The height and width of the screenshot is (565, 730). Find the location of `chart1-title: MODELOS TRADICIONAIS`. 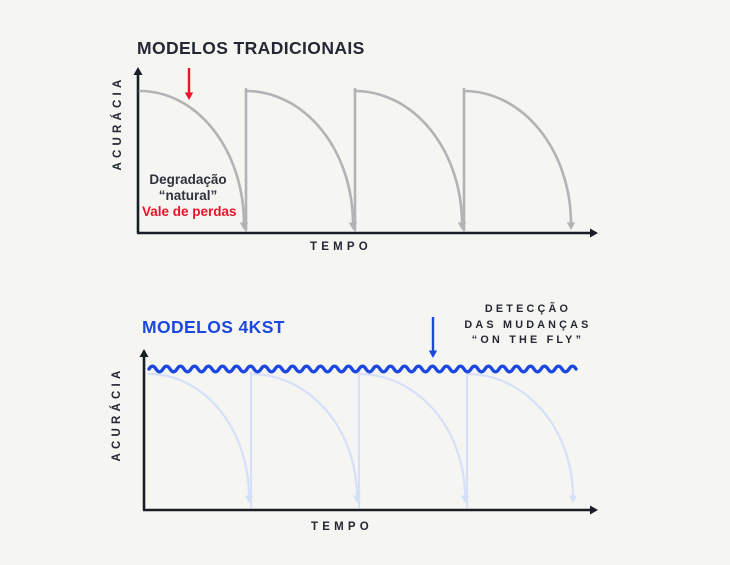

chart1-title: MODELOS TRADICIONAIS is located at coordinates (251, 48).